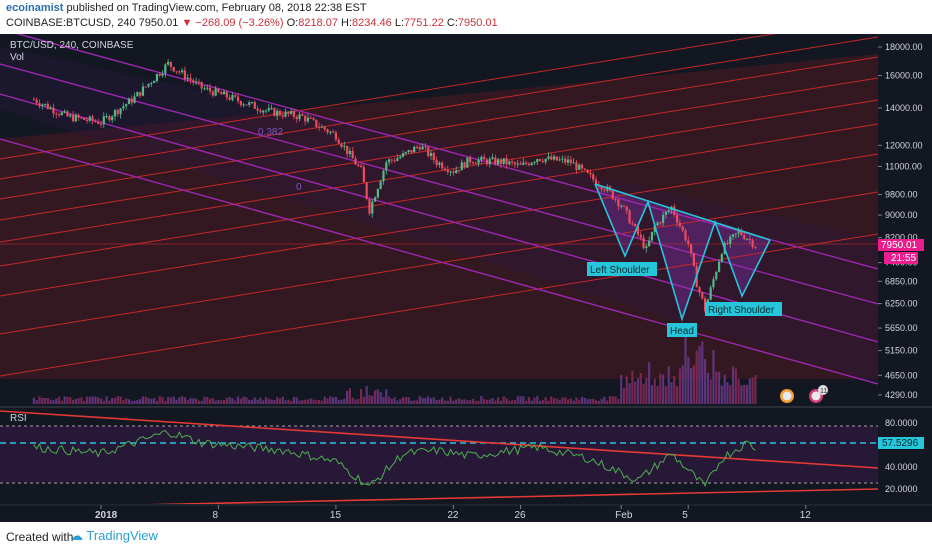 The height and width of the screenshot is (550, 932). I want to click on right-shoulder-box, so click(743, 309).